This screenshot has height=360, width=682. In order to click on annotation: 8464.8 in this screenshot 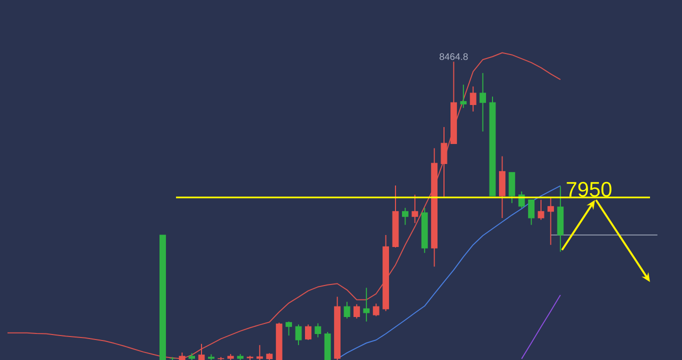, I will do `click(454, 56)`.